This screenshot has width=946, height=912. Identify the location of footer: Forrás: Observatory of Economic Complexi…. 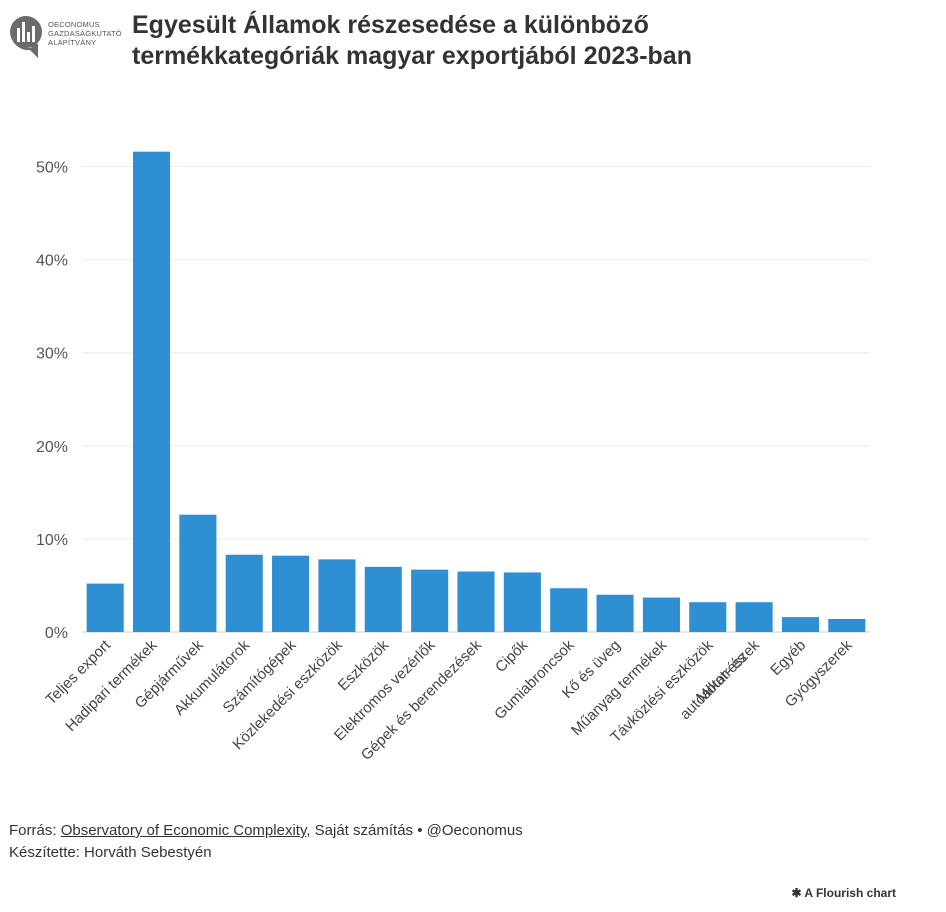
(266, 842).